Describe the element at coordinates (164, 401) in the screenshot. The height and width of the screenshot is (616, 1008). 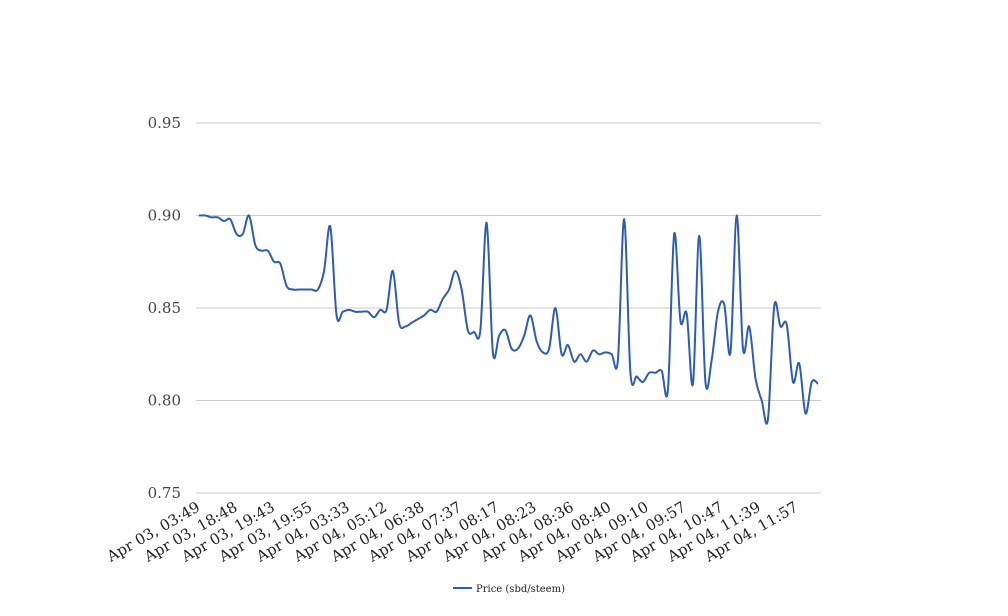
I see `y-tick-label: 0.80` at that location.